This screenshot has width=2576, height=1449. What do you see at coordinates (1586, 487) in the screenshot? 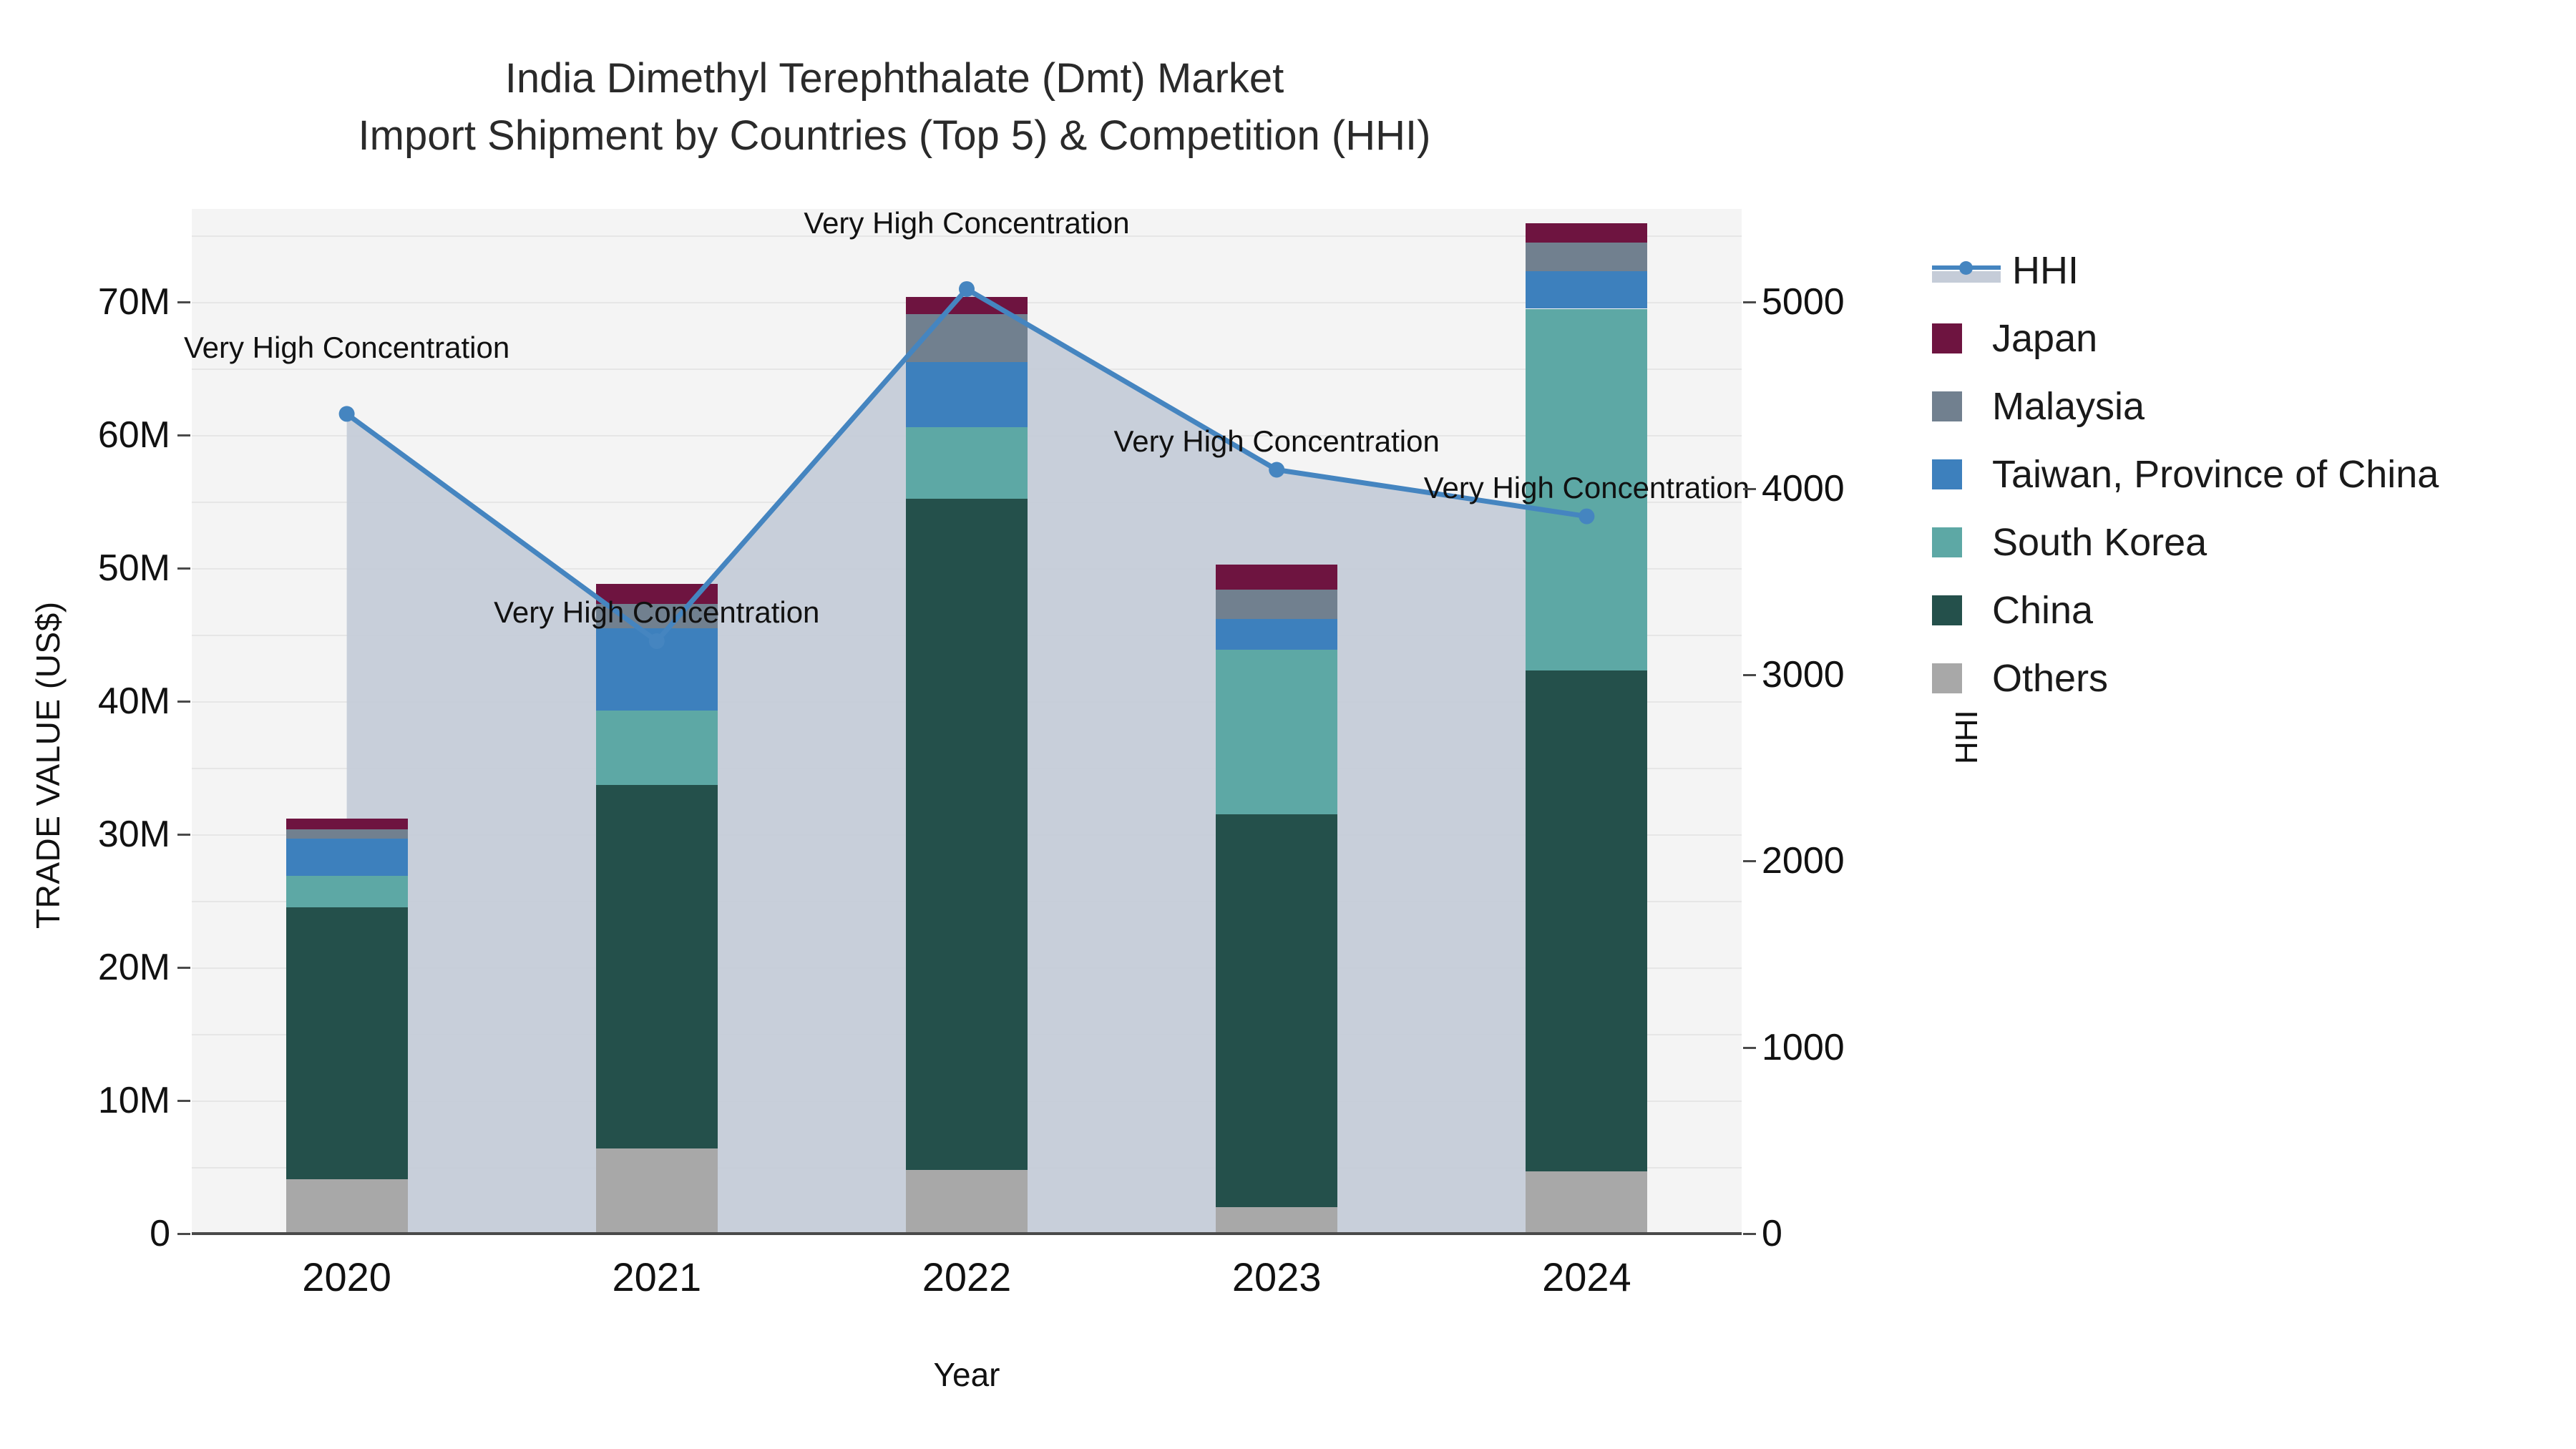
I see `annotation-concentration-2024: Very High Concentration` at bounding box center [1586, 487].